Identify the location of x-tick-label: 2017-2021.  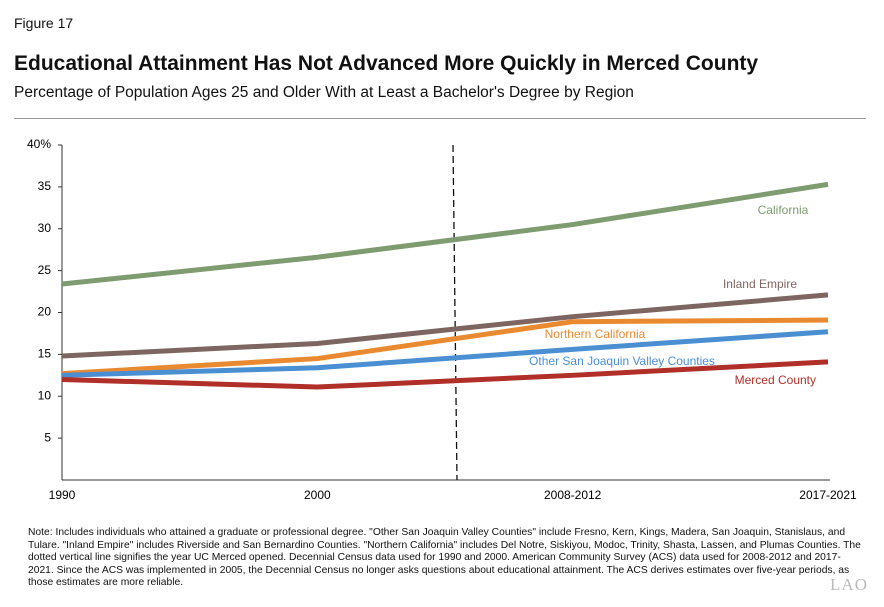
(828, 495).